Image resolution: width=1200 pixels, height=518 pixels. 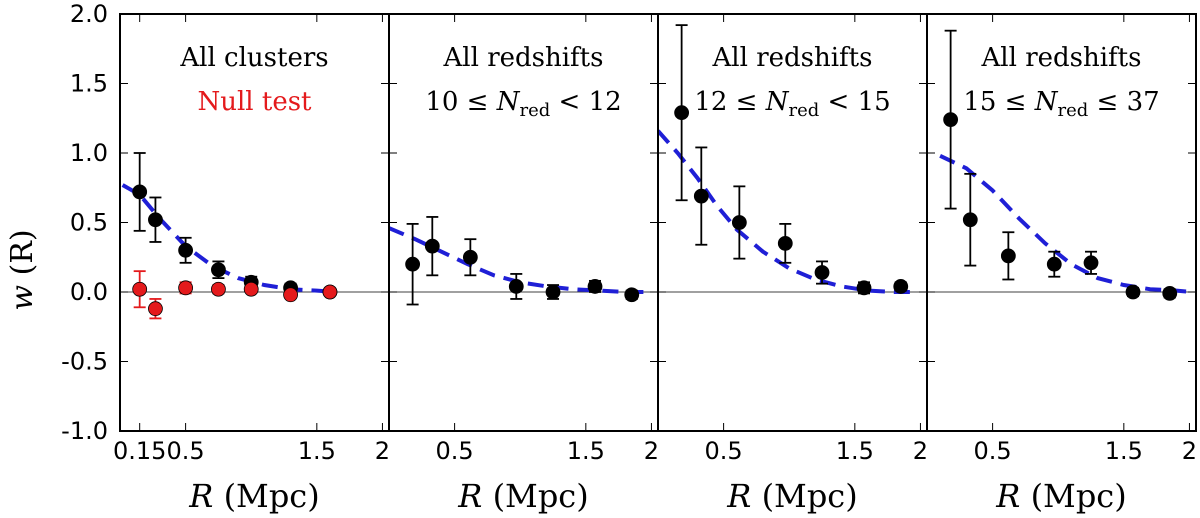 I want to click on panel-subtitle: 12 ≤ Nred < 15, so click(x=792, y=104).